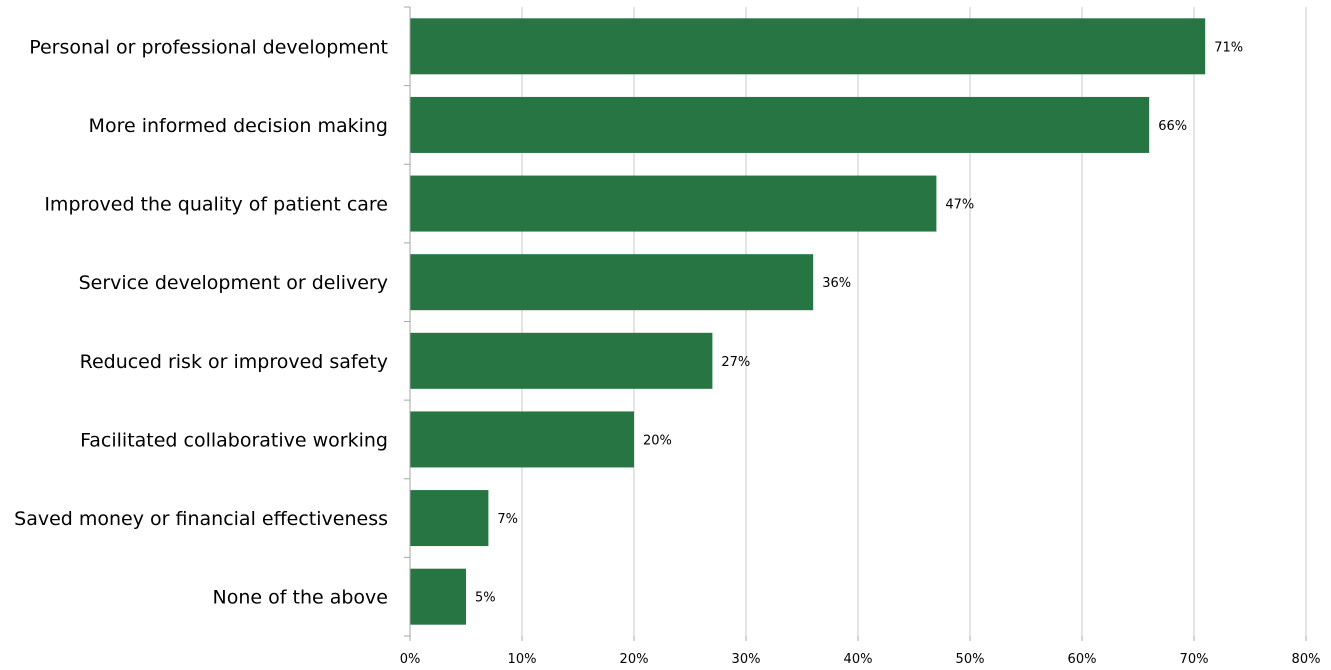 The height and width of the screenshot is (670, 1331). I want to click on data-label: 5%, so click(485, 598).